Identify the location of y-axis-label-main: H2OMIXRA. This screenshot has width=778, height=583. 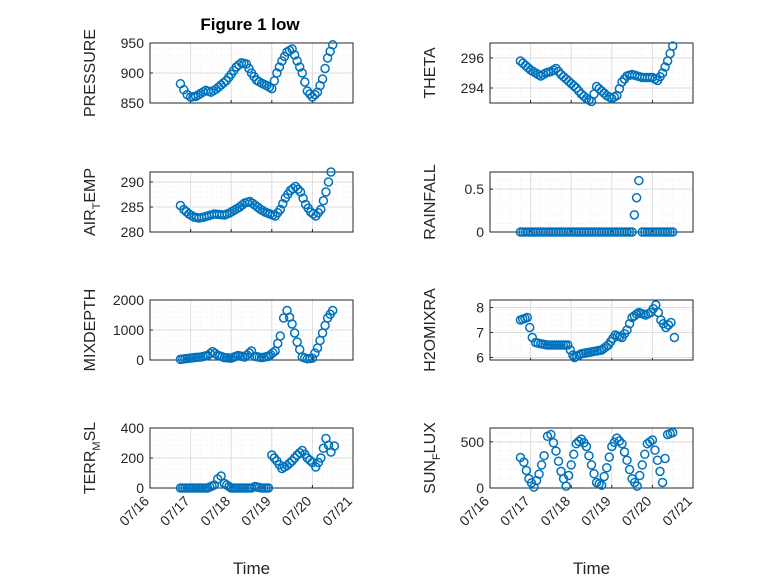
(430, 330).